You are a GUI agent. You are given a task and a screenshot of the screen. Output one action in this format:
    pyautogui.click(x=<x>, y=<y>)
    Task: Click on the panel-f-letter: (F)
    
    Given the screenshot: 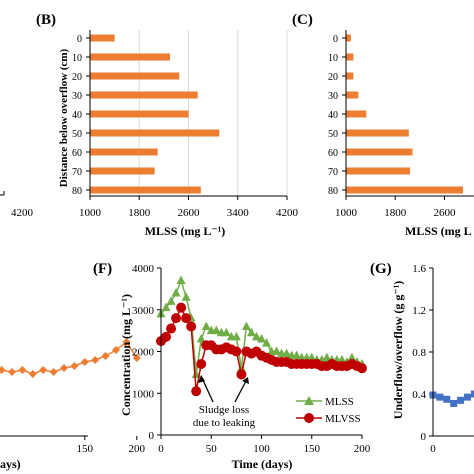 What is the action you would take?
    pyautogui.click(x=102, y=269)
    